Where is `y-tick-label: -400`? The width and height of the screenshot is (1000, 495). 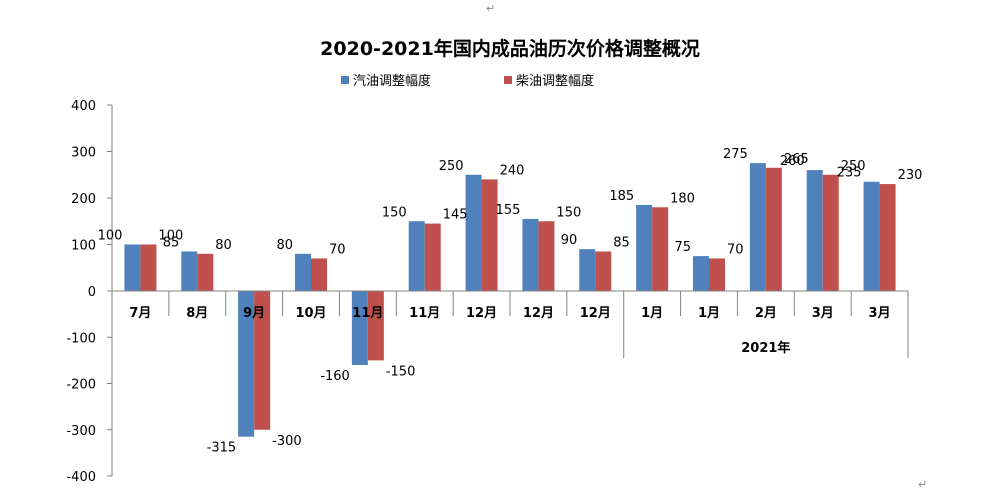
y-tick-label: -400 is located at coordinates (81, 477).